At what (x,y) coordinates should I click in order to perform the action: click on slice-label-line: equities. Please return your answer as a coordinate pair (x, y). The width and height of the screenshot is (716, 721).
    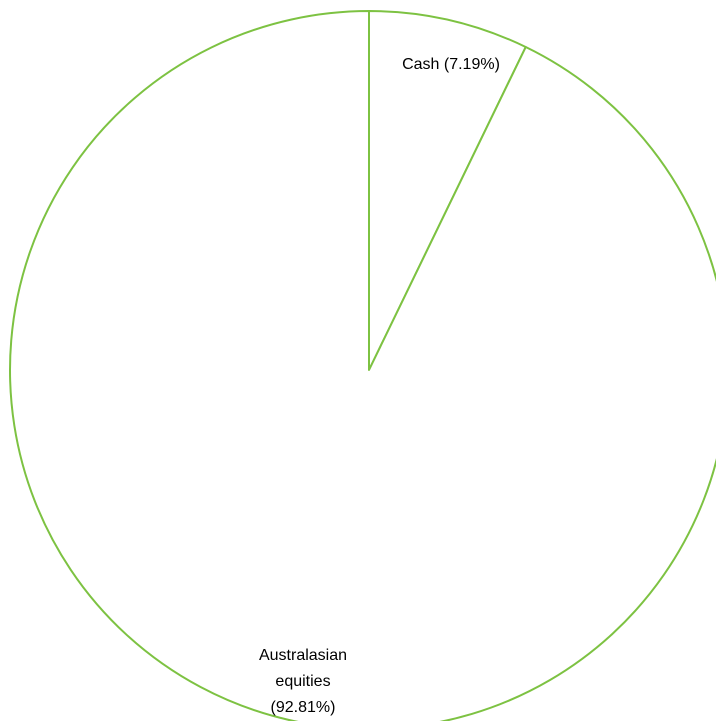
    Looking at the image, I should click on (302, 681).